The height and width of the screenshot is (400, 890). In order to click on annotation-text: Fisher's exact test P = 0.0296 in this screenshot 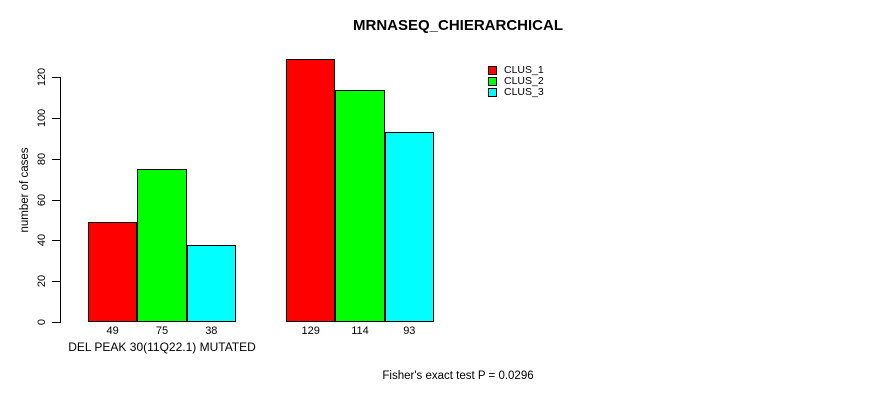, I will do `click(458, 376)`.